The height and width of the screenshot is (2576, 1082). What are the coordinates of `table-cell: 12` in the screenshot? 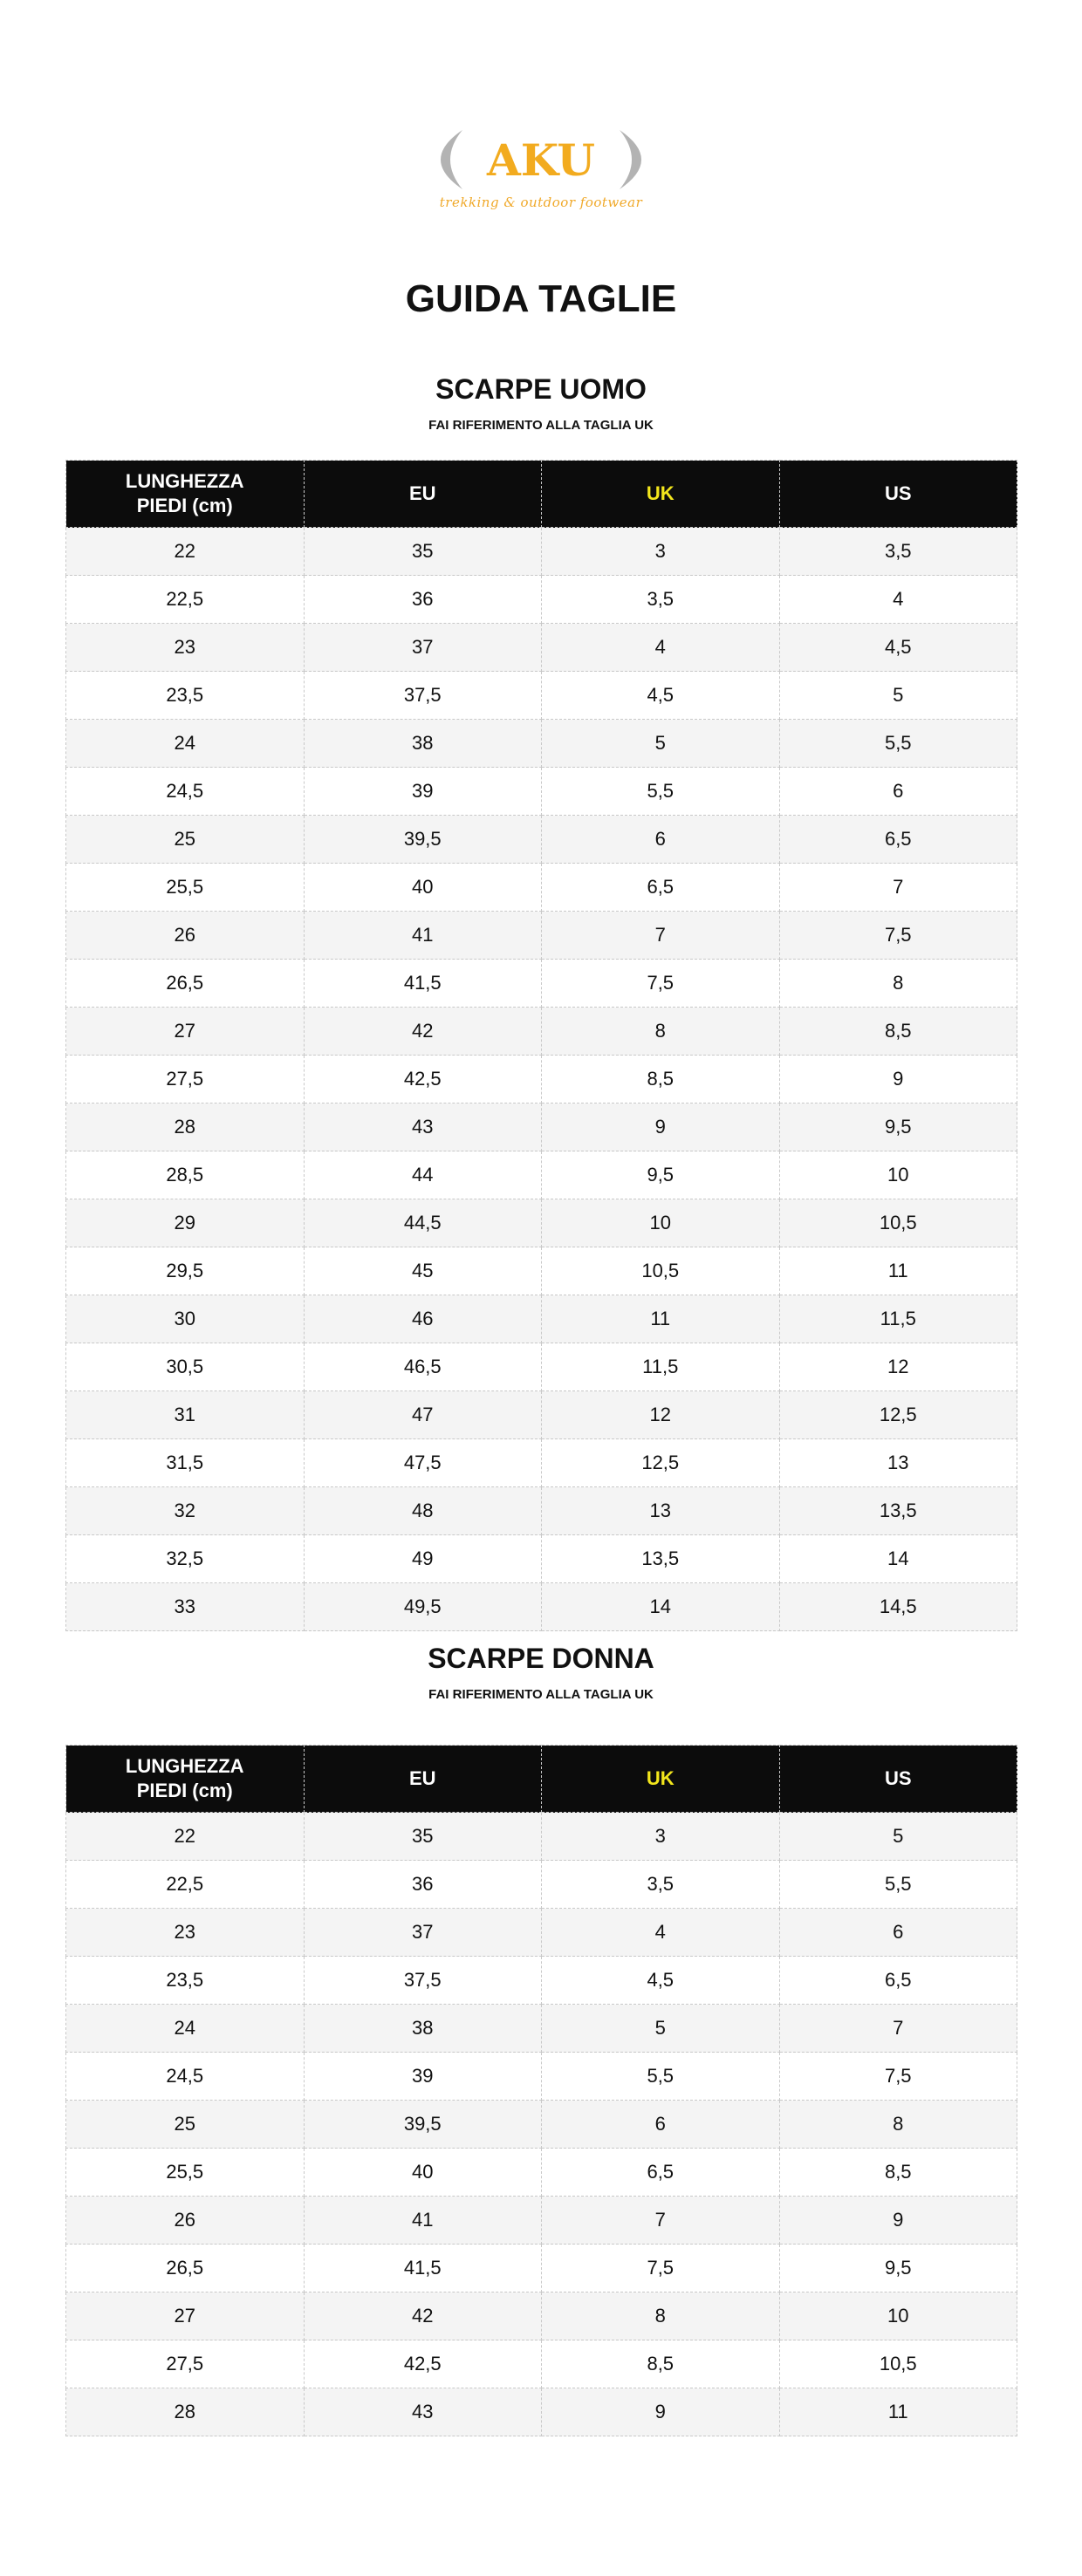 It's located at (660, 1414).